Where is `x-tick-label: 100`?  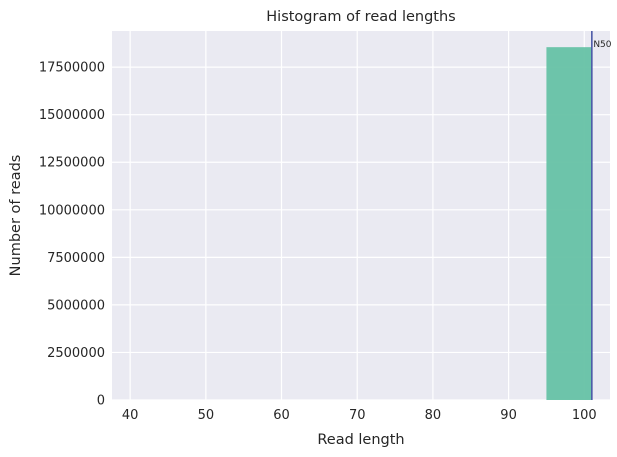 x-tick-label: 100 is located at coordinates (584, 415).